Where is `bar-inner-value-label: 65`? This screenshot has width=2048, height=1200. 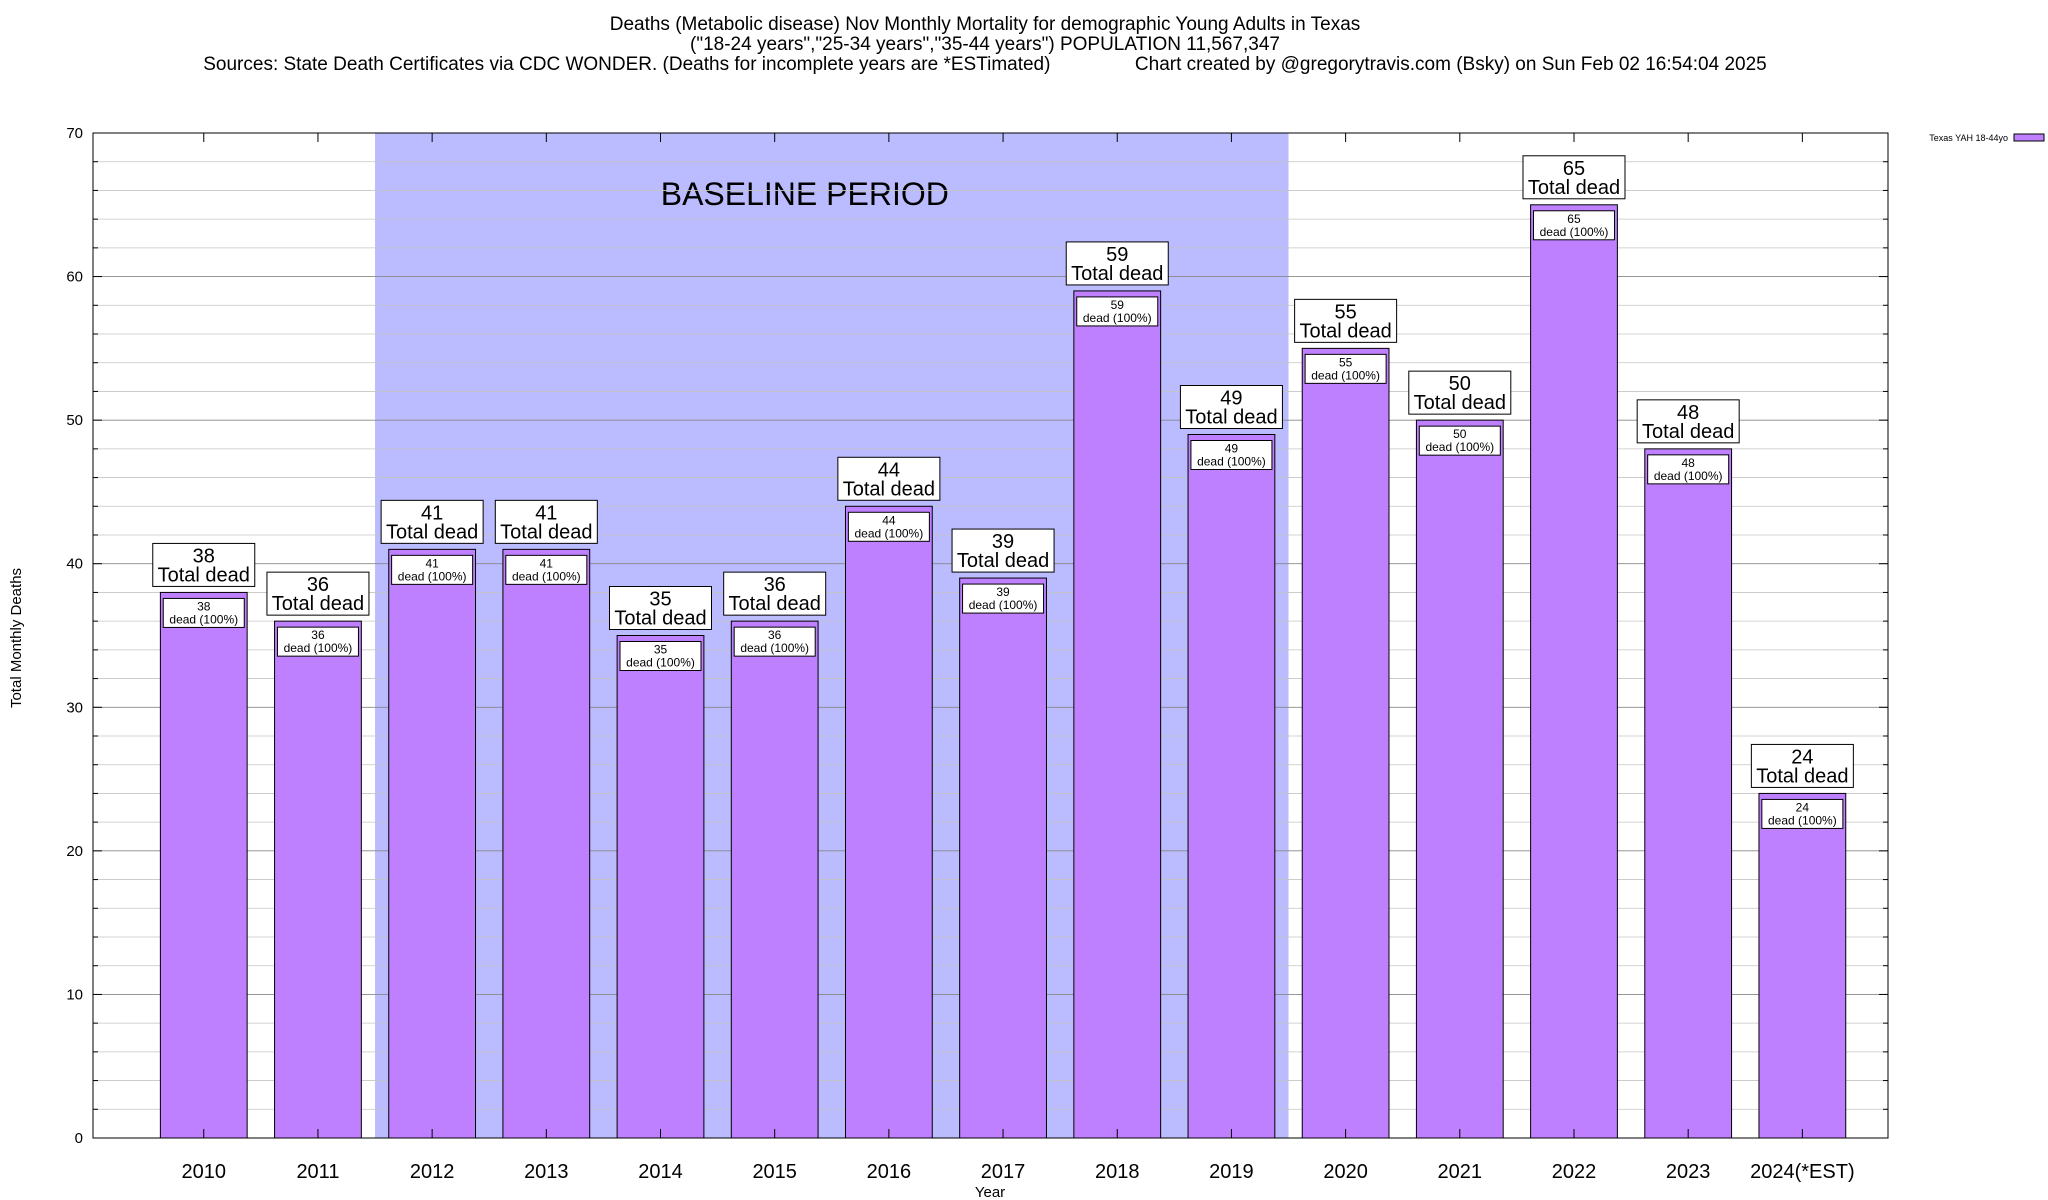
bar-inner-value-label: 65 is located at coordinates (1574, 219).